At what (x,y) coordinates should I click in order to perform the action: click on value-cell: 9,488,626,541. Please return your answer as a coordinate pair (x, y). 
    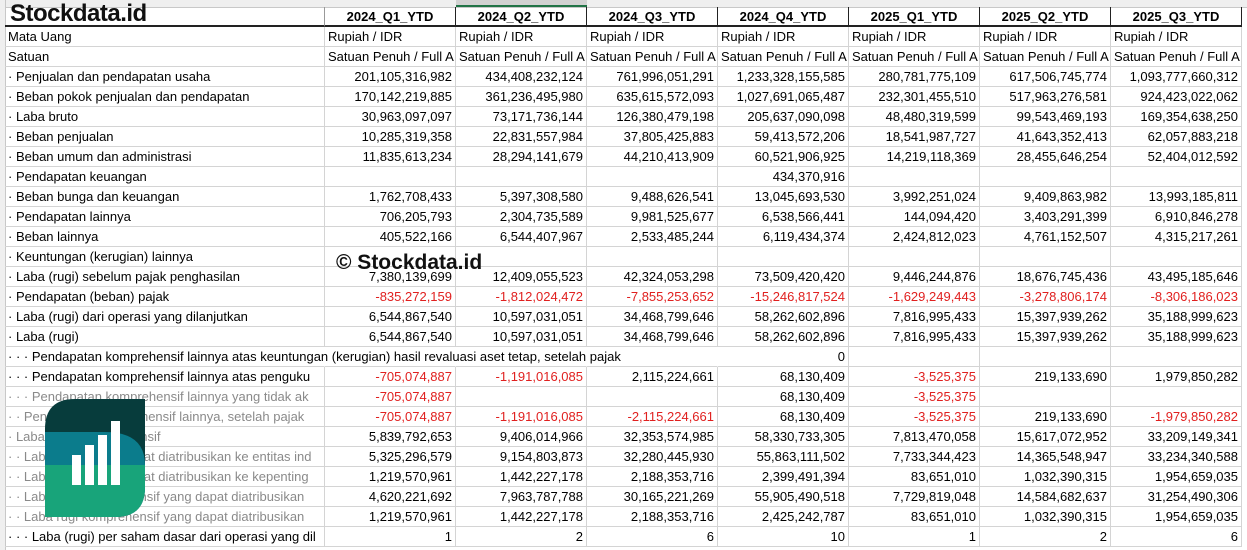
    Looking at the image, I should click on (652, 197).